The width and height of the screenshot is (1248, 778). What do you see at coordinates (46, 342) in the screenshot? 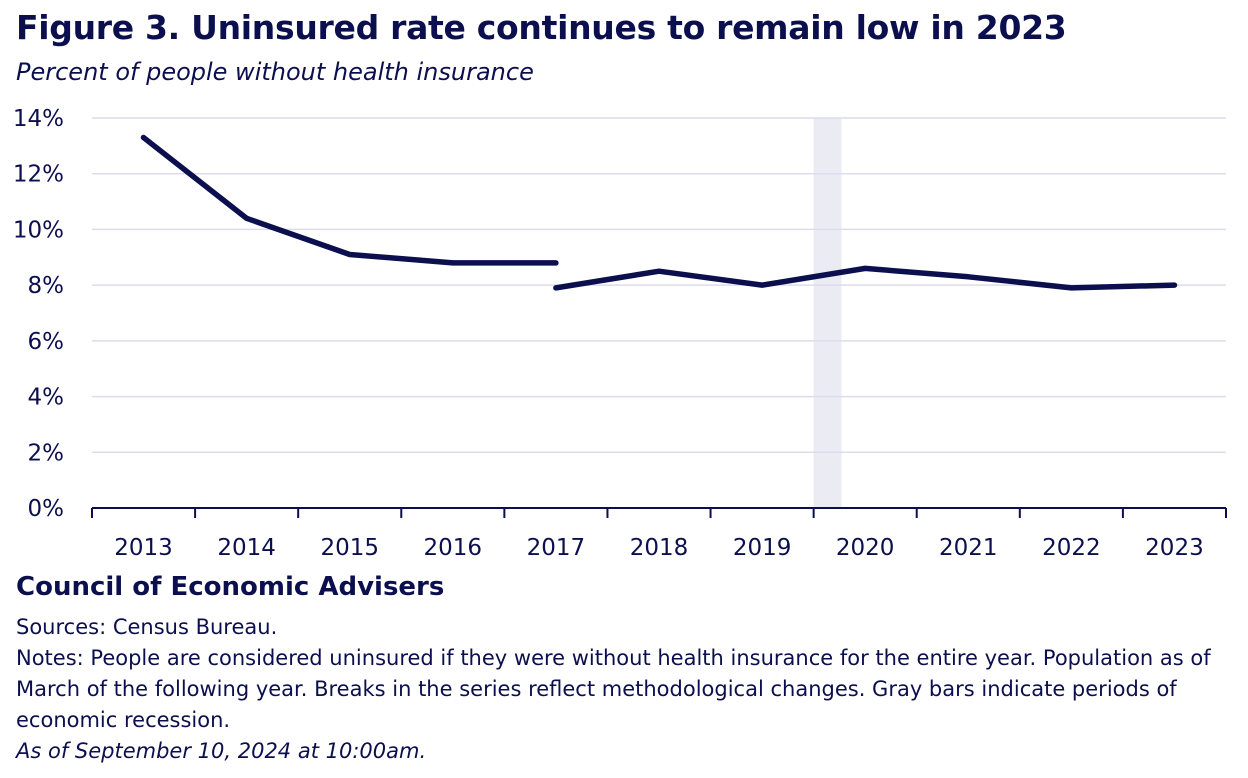
I see `y-tick-label: 6%` at bounding box center [46, 342].